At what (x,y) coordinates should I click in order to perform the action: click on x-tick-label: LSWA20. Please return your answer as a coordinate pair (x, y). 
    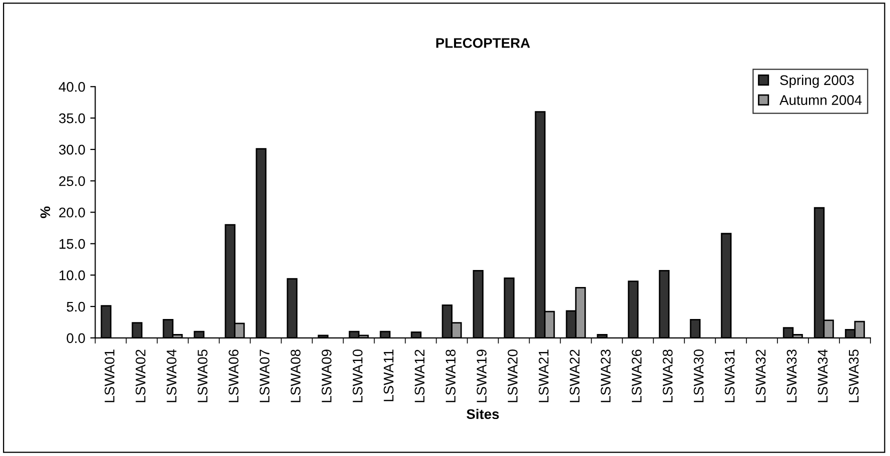
    Looking at the image, I should click on (513, 376).